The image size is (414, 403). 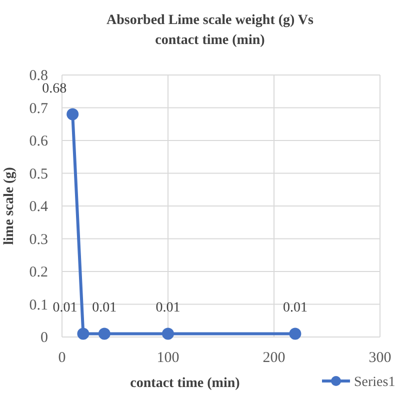 What do you see at coordinates (375, 382) in the screenshot?
I see `legend-label: Series1` at bounding box center [375, 382].